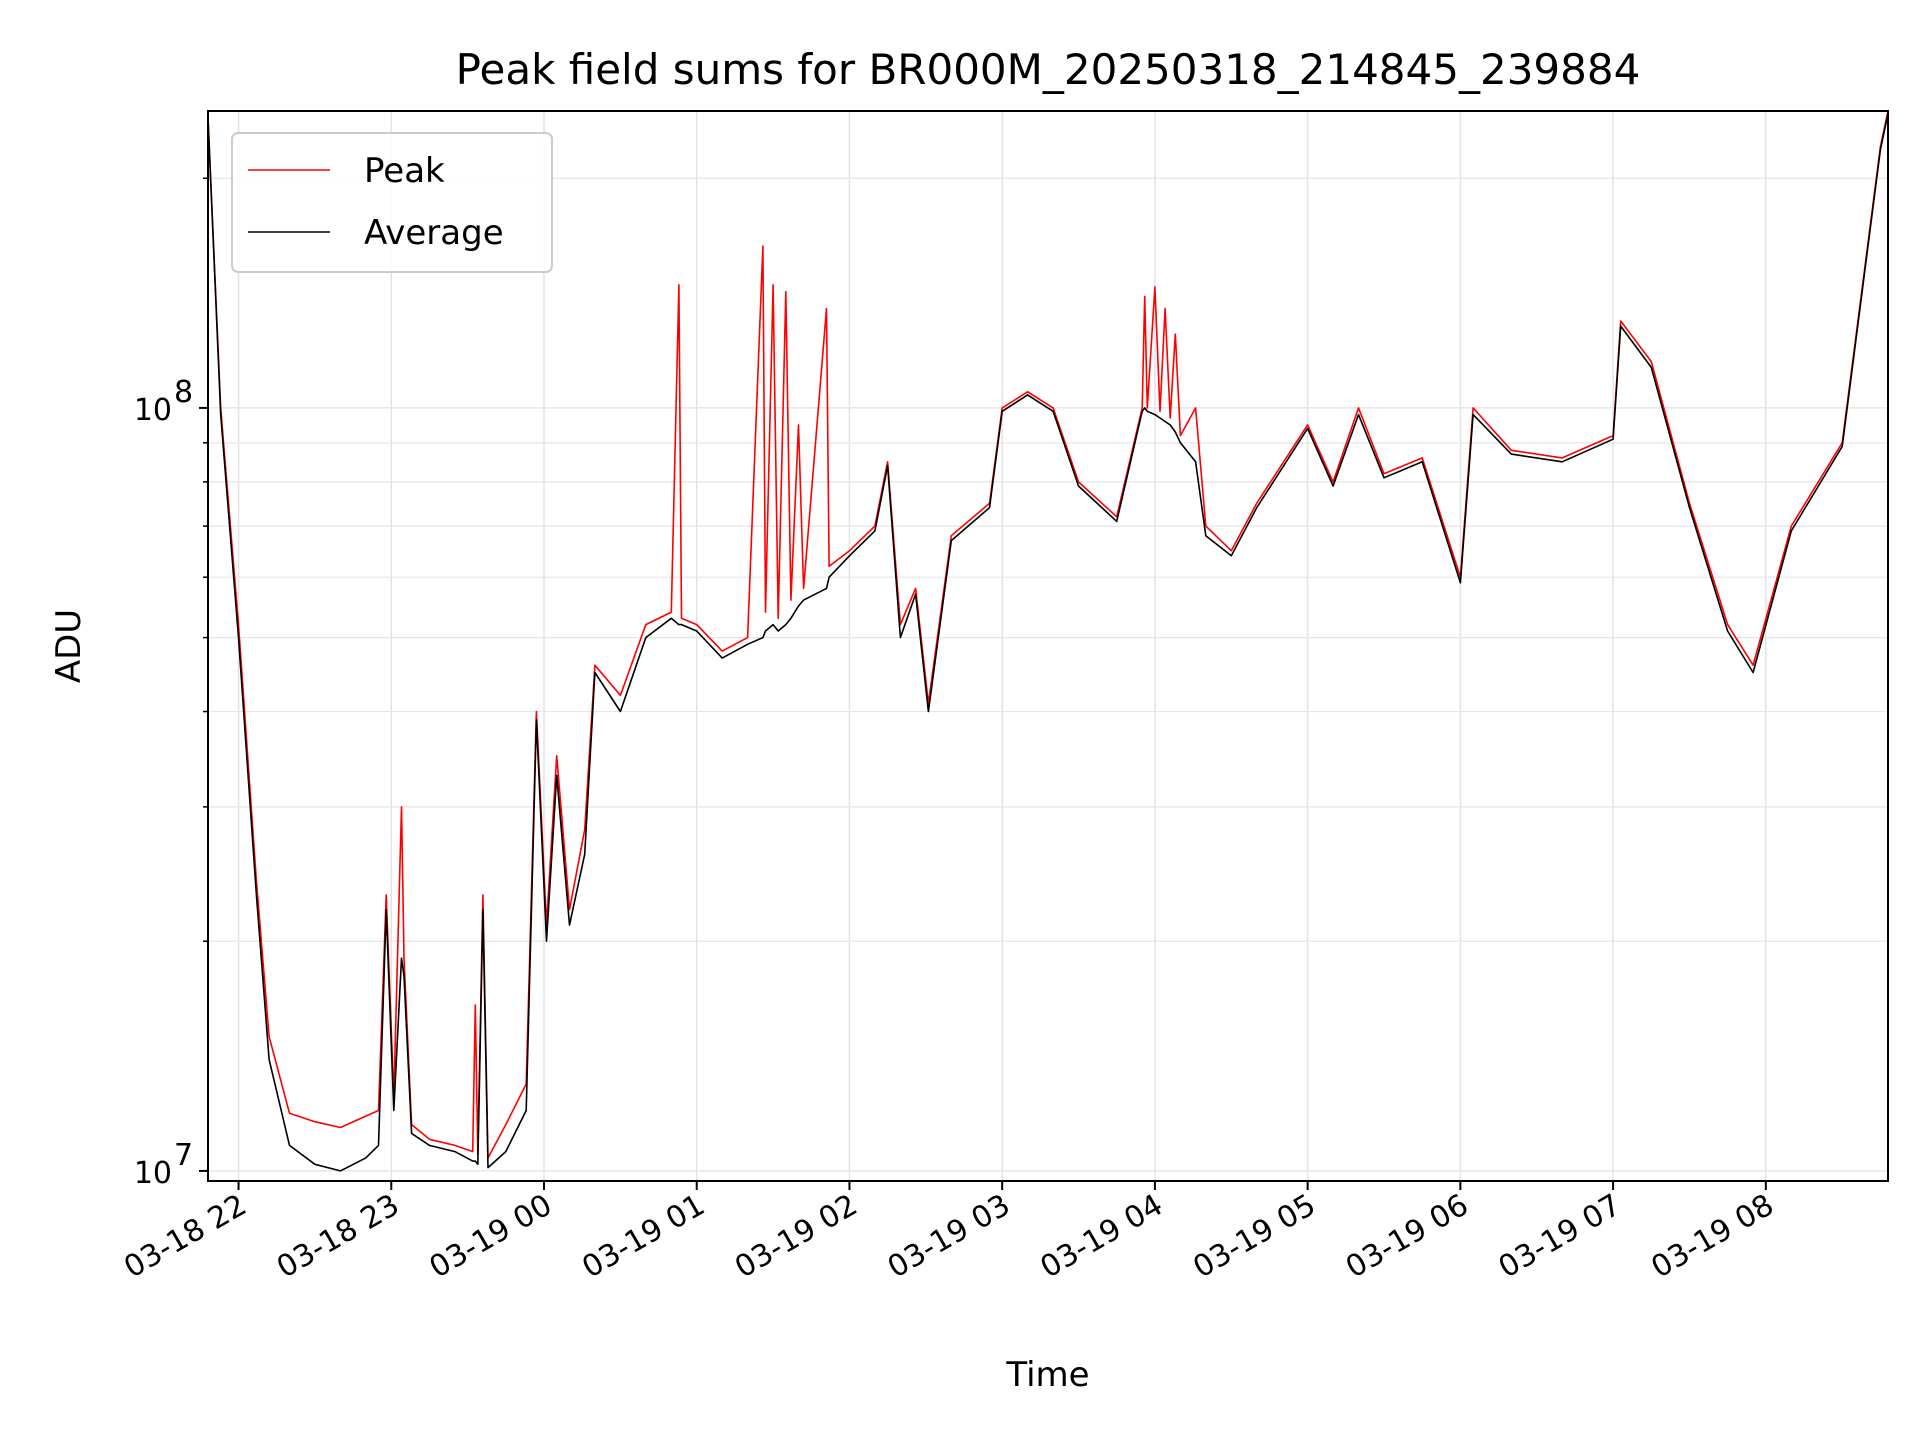  Describe the element at coordinates (434, 233) in the screenshot. I see `legend-average-label: Average` at that location.